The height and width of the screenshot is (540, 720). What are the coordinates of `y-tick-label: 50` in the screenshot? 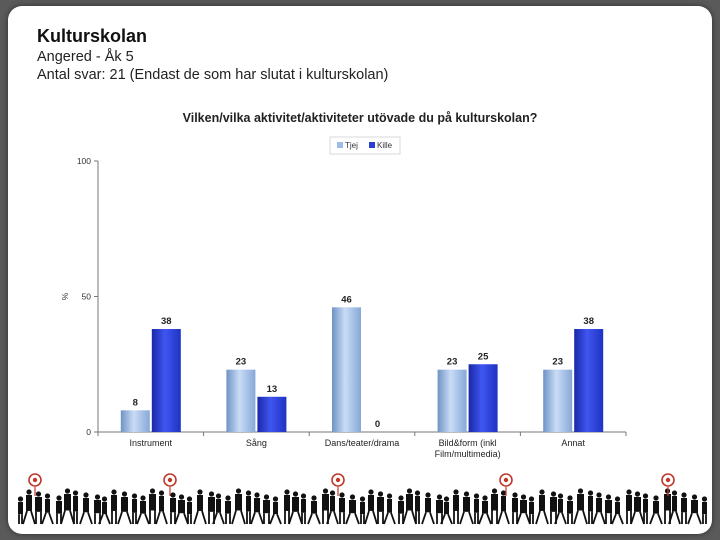 It's located at (87, 297).